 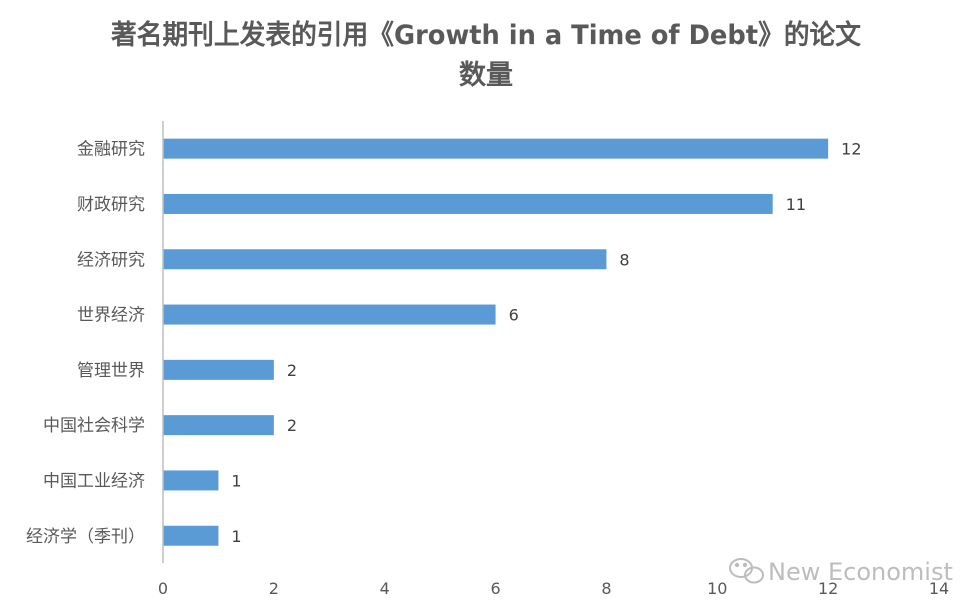 What do you see at coordinates (85, 537) in the screenshot?
I see `category-label: 经济学（季刊）` at bounding box center [85, 537].